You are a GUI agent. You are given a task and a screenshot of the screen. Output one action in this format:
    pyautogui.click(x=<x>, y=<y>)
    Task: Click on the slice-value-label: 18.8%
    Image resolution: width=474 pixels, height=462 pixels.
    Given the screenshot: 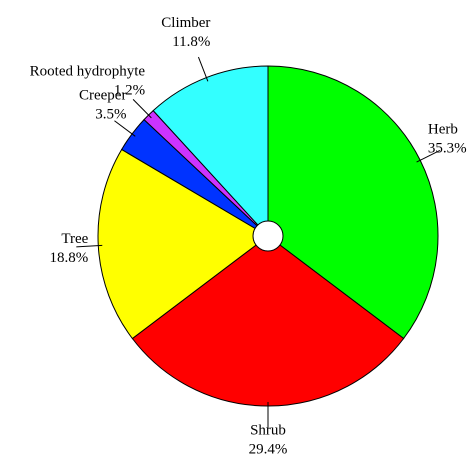 What is the action you would take?
    pyautogui.click(x=69, y=258)
    